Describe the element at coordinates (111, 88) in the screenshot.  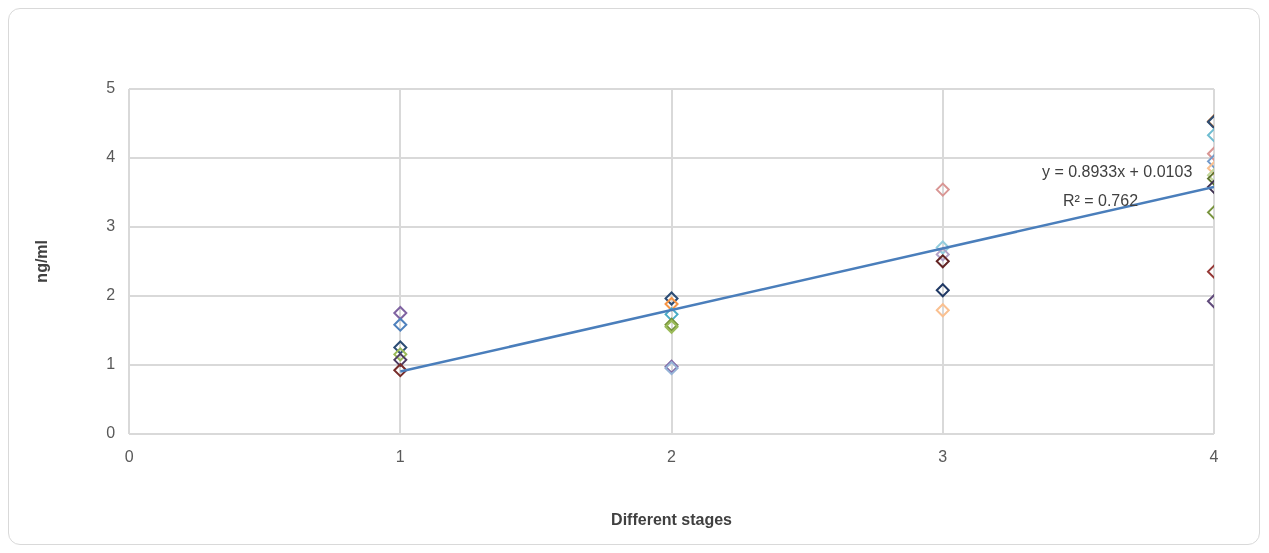
I see `y-tick-label: 5` at that location.